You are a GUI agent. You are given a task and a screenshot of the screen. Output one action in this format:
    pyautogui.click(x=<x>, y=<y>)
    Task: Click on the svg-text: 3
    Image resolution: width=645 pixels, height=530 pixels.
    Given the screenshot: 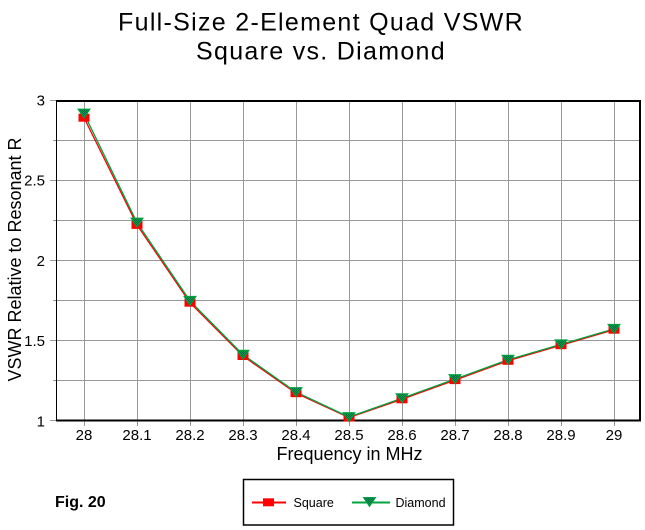 What is the action you would take?
    pyautogui.click(x=41, y=100)
    